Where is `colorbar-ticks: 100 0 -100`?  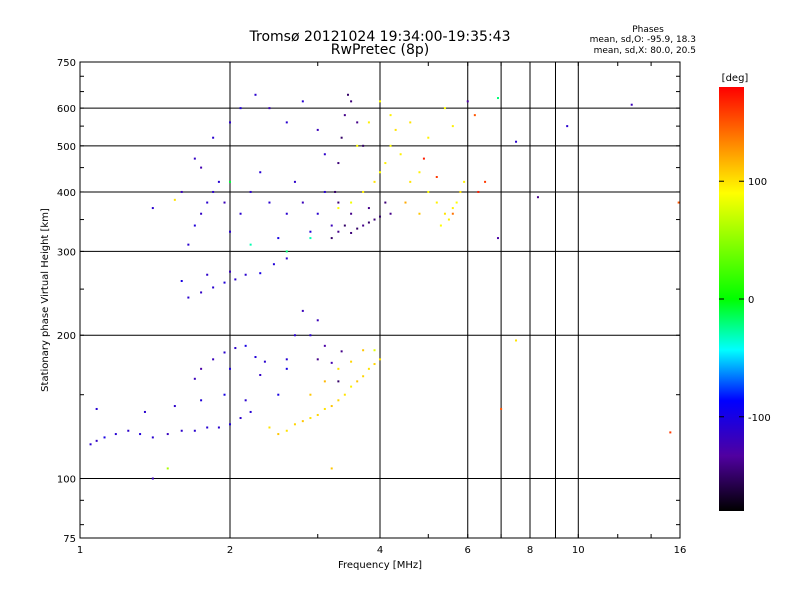 colorbar-ticks: 100 0 -100 is located at coordinates (745, 300).